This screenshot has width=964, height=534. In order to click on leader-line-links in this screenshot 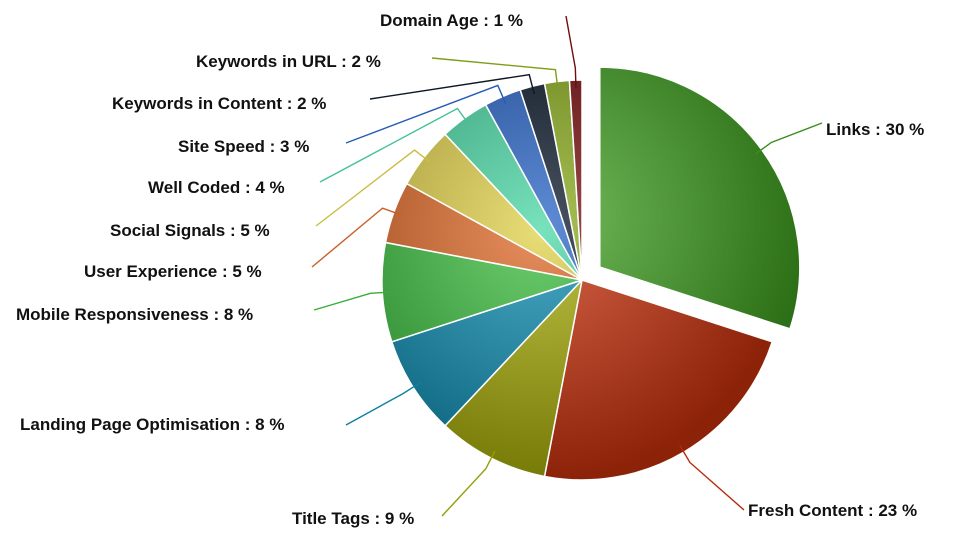, I will do `click(788, 138)`.